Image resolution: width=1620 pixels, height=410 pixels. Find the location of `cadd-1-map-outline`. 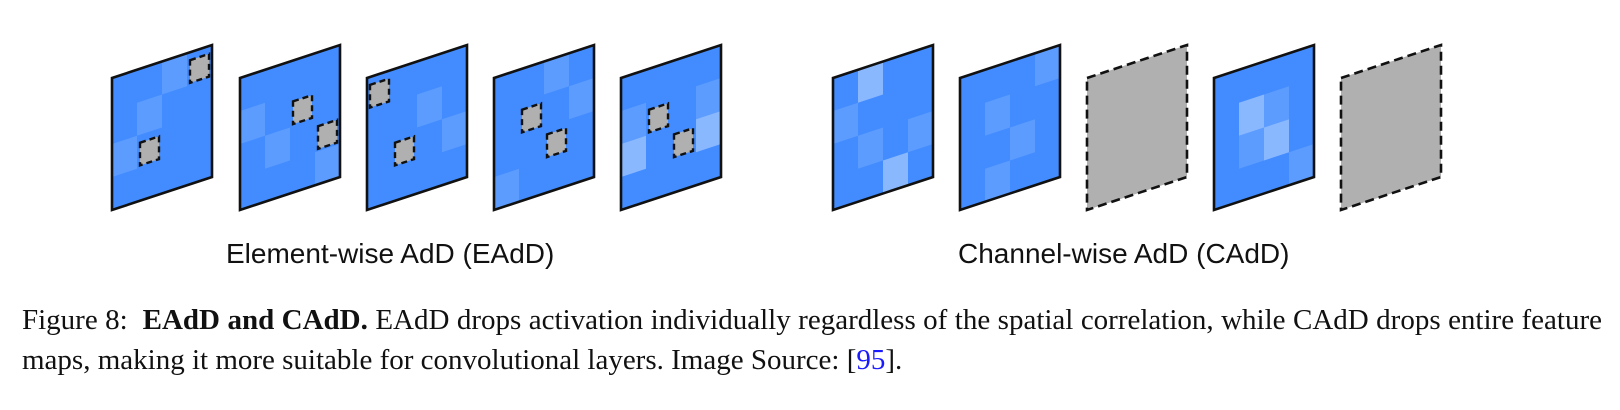

cadd-1-map-outline is located at coordinates (883, 127).